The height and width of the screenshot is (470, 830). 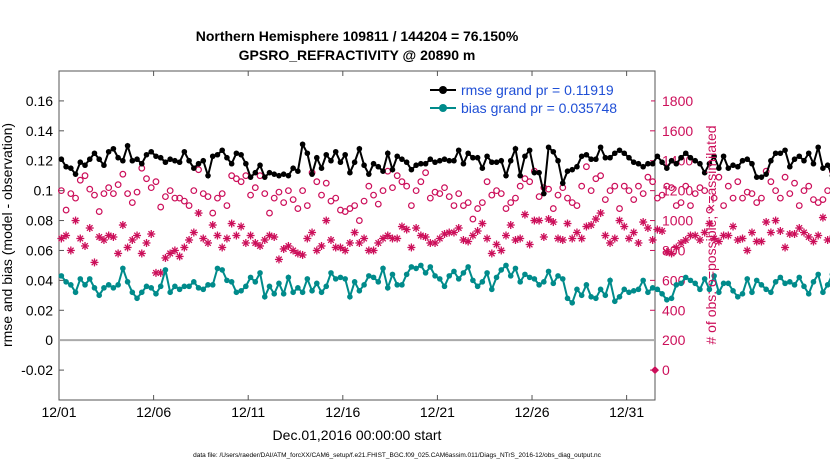 I want to click on y-tick-label: 0.04, so click(x=39, y=280).